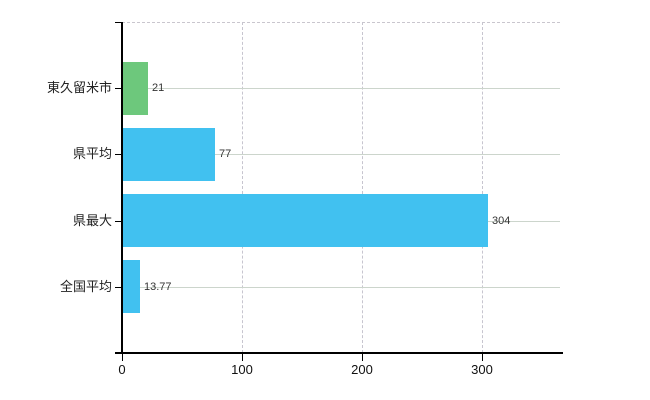 The width and height of the screenshot is (650, 400). Describe the element at coordinates (501, 221) in the screenshot. I see `bar-value-label: 304` at that location.